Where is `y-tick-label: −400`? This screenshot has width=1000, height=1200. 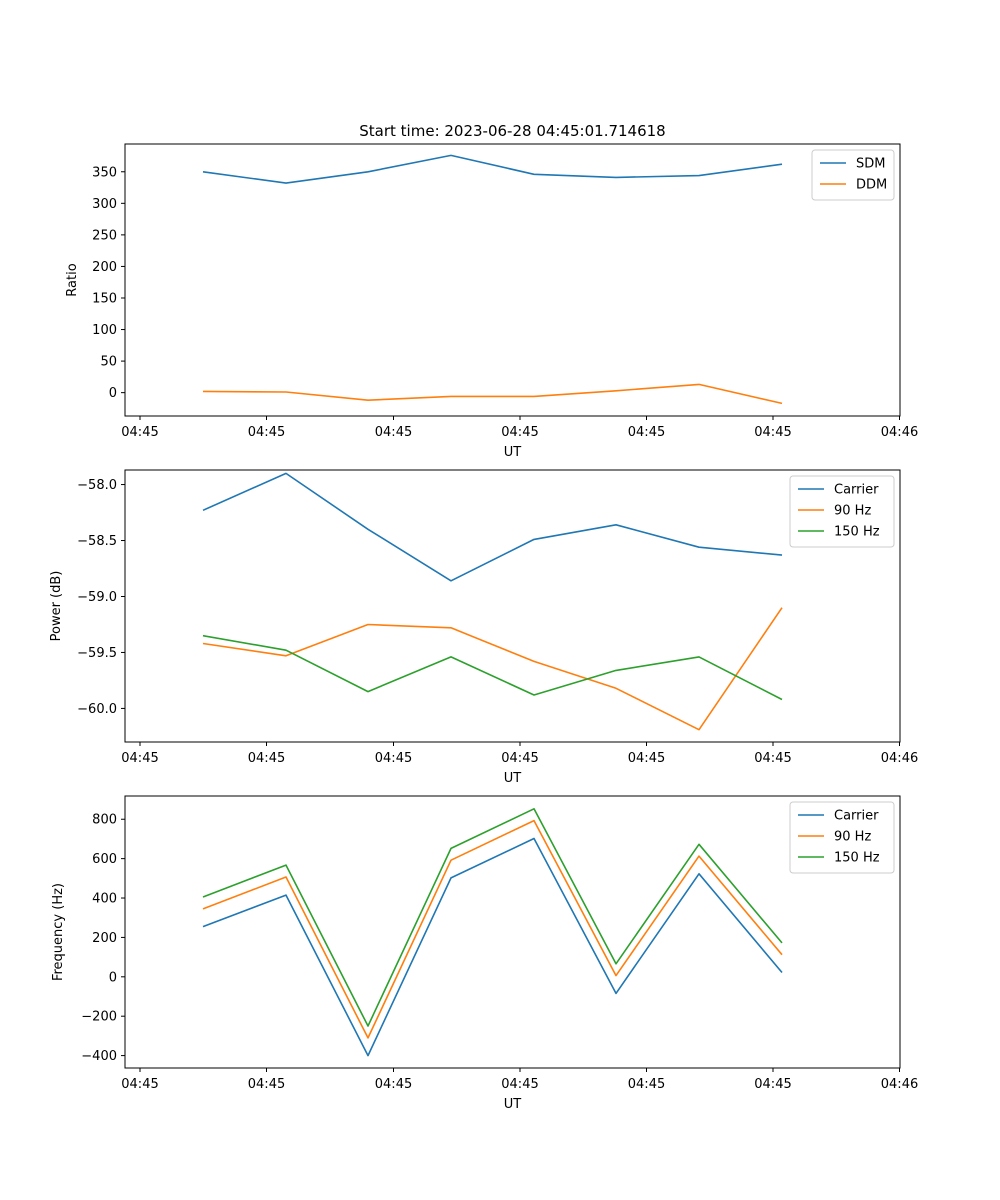 y-tick-label: −400 is located at coordinates (99, 1056).